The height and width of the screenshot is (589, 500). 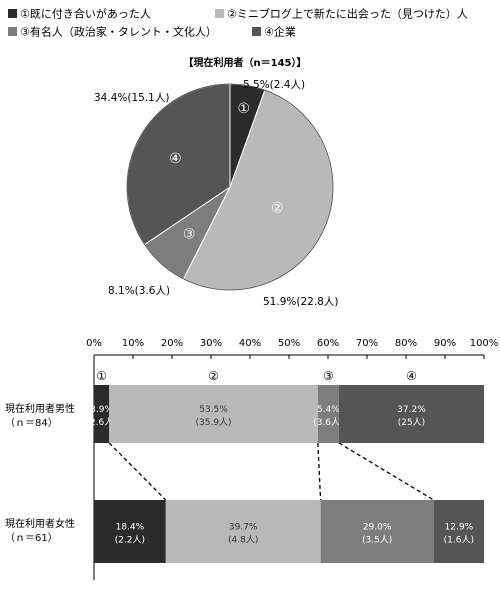 What do you see at coordinates (459, 528) in the screenshot?
I see `bar-value-label: 12.9%` at bounding box center [459, 528].